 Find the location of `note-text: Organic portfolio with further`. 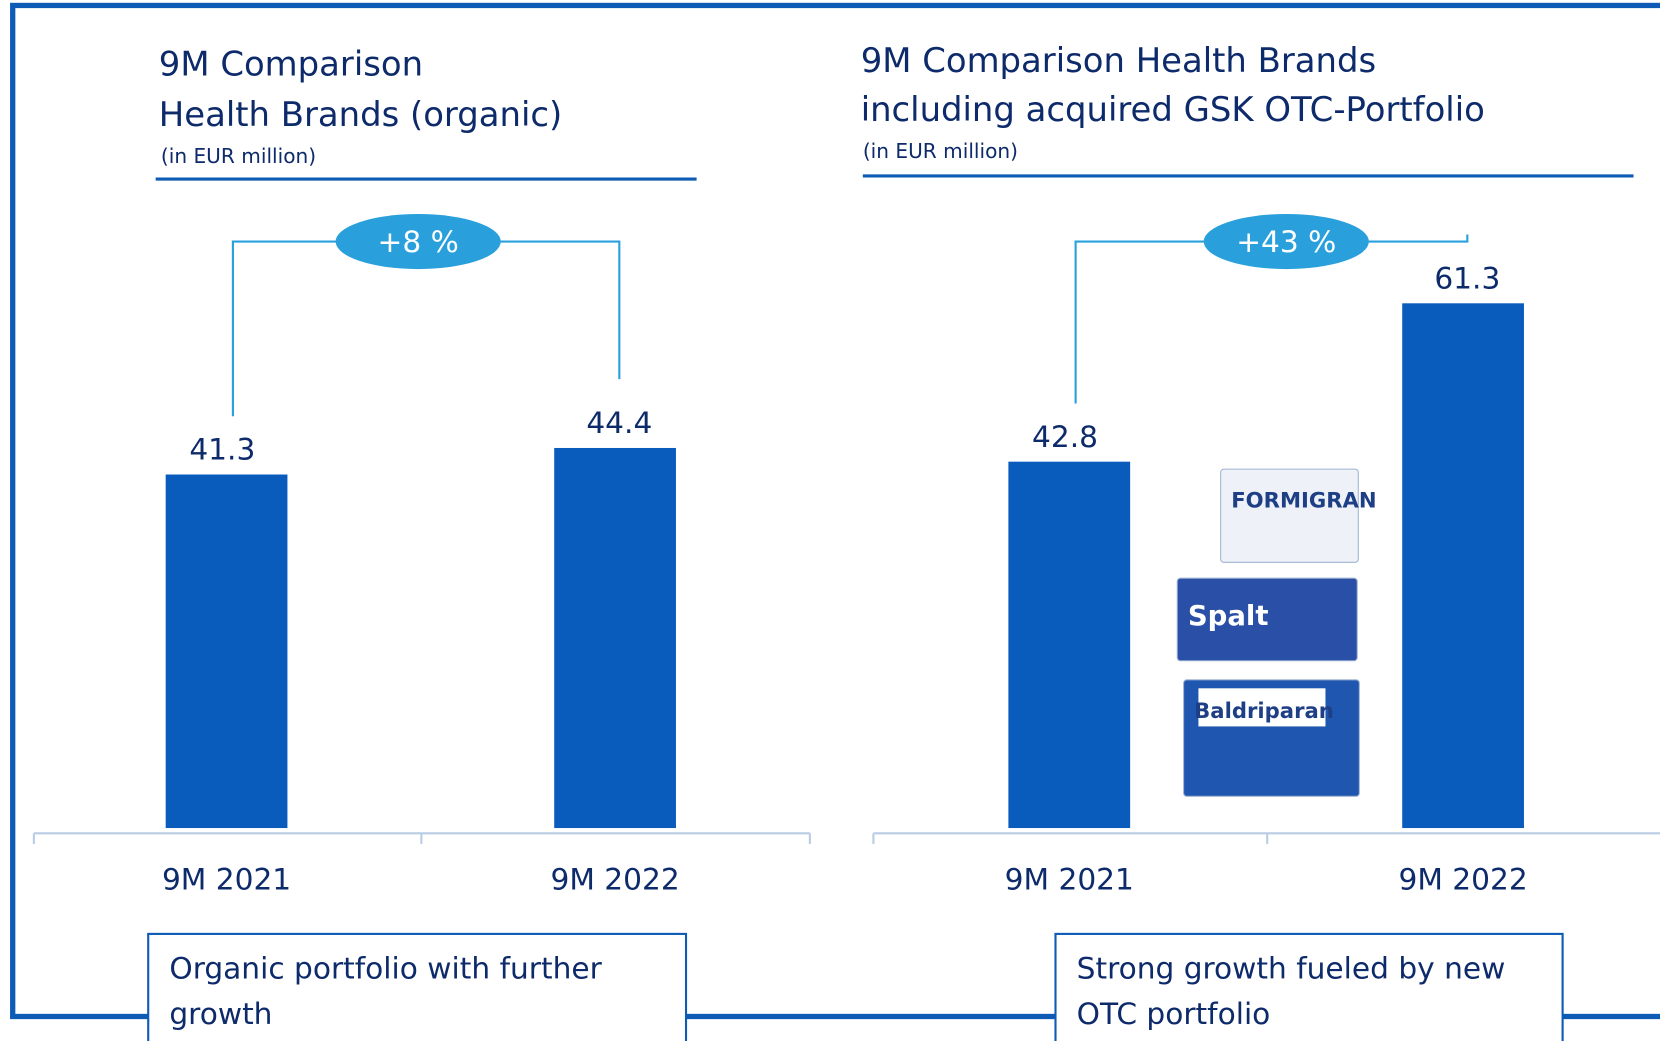

note-text: Organic portfolio with further is located at coordinates (385, 967).